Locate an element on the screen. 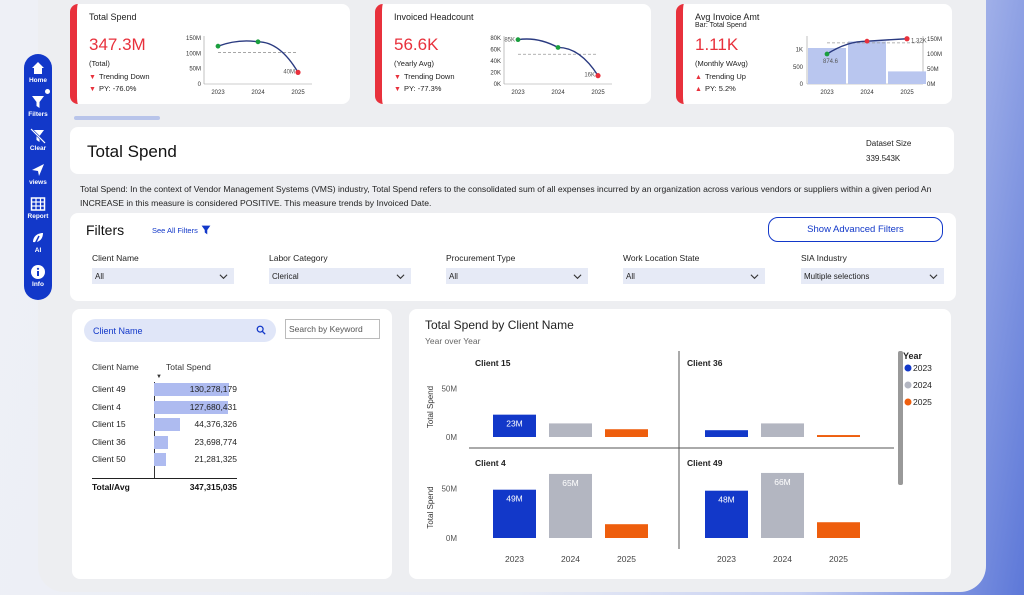 The width and height of the screenshot is (1024, 595). kpi-sparkline: 80K 60K 40K 20K 0K 2023 2024 2025 85K 16K is located at coordinates (551, 66).